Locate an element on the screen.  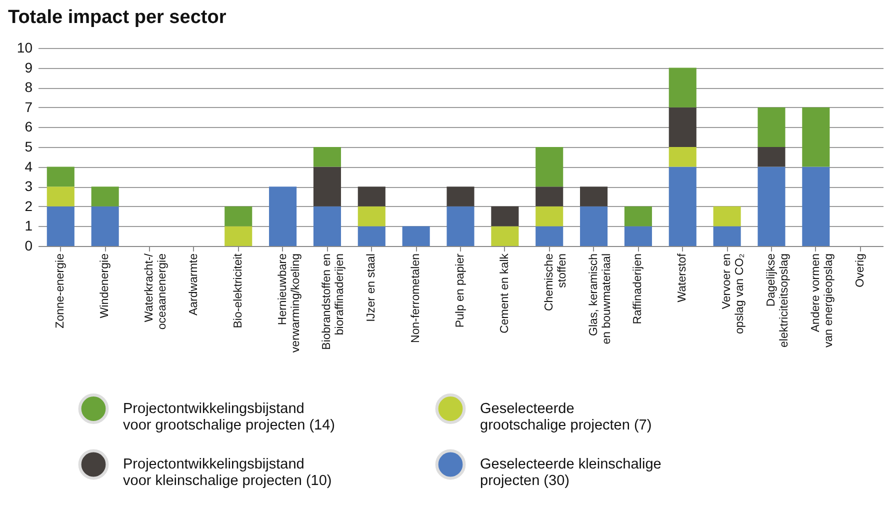
legend-label: Projectontwikkelingsbijstand voor grootschalige projecten (14) is located at coordinates (229, 417).